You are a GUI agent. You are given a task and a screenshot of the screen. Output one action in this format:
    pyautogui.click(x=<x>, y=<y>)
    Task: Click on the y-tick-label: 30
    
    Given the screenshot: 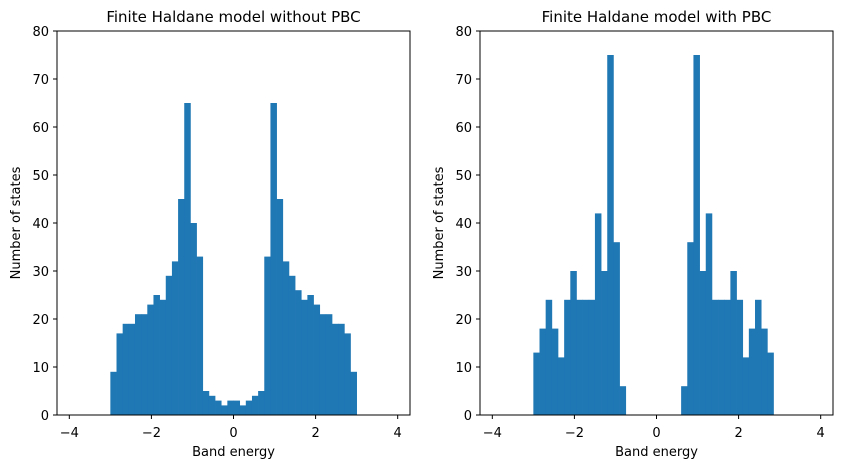 What is the action you would take?
    pyautogui.click(x=40, y=272)
    